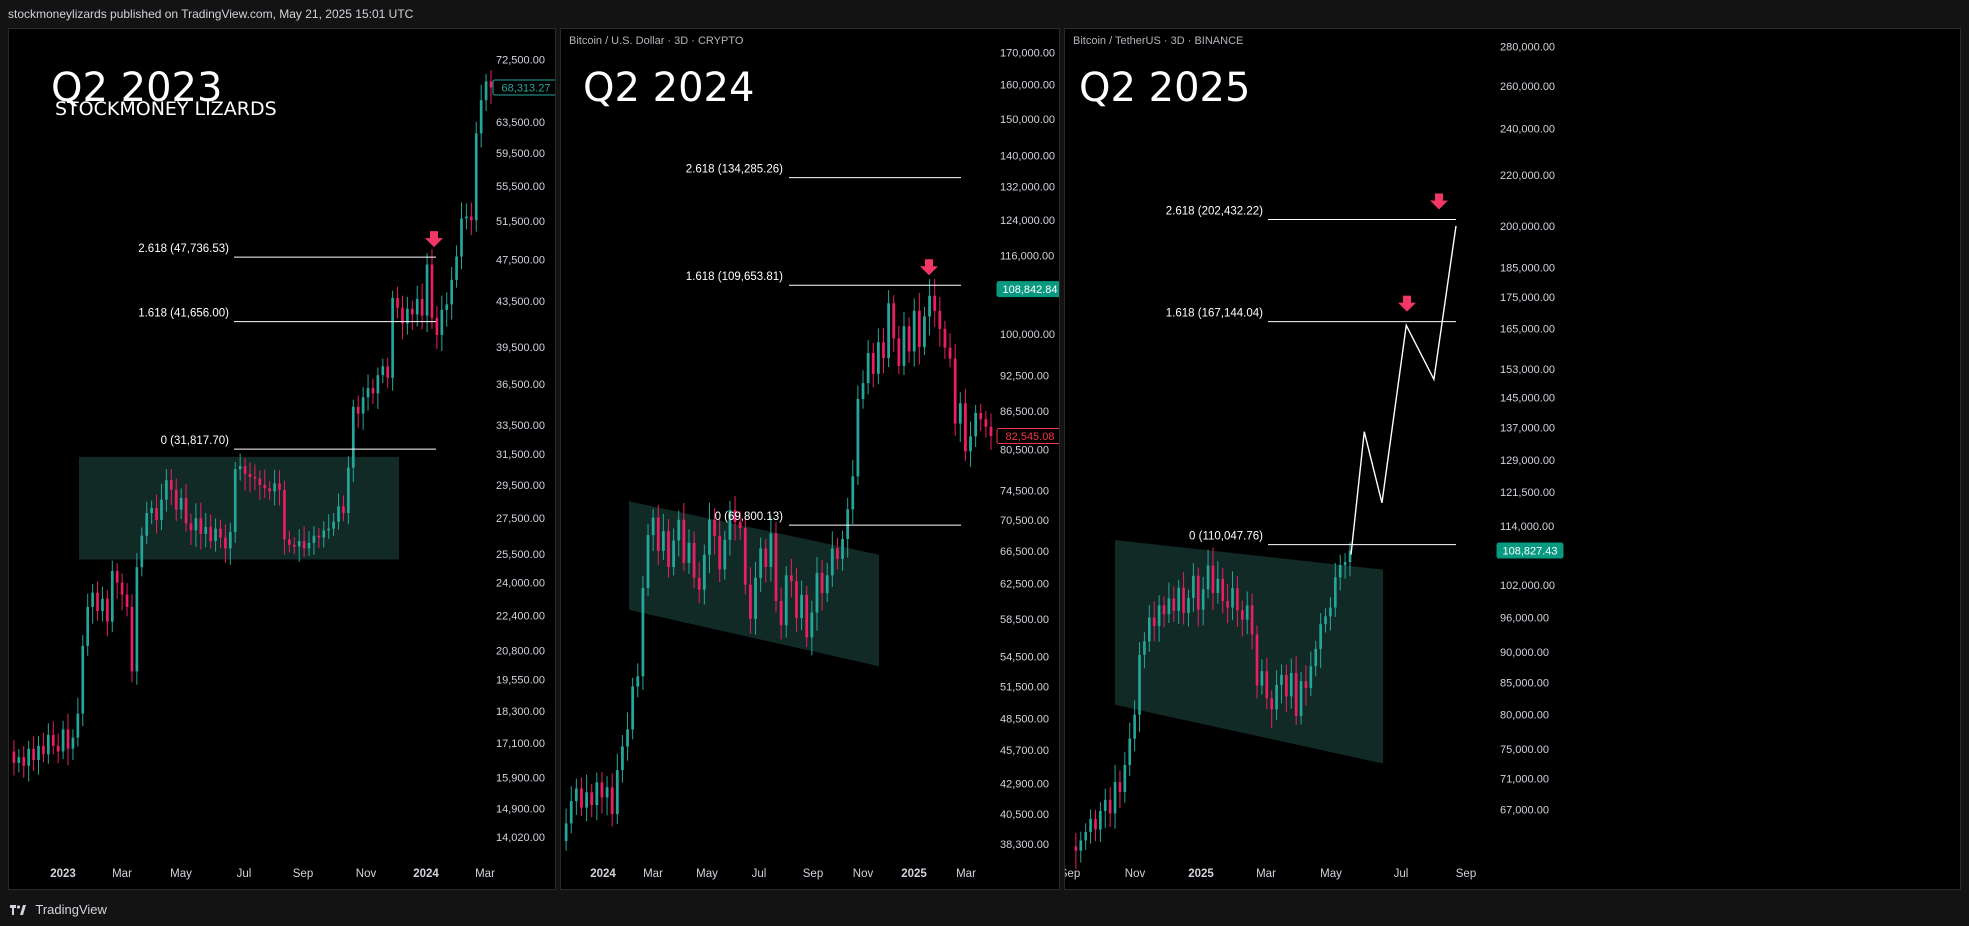  I want to click on target-arrow-icon, so click(1407, 303).